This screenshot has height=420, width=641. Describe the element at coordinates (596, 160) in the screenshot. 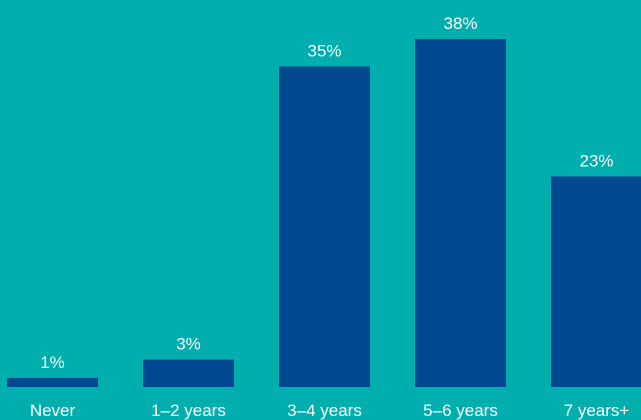

I see `bar-value-label-4: 23%` at that location.